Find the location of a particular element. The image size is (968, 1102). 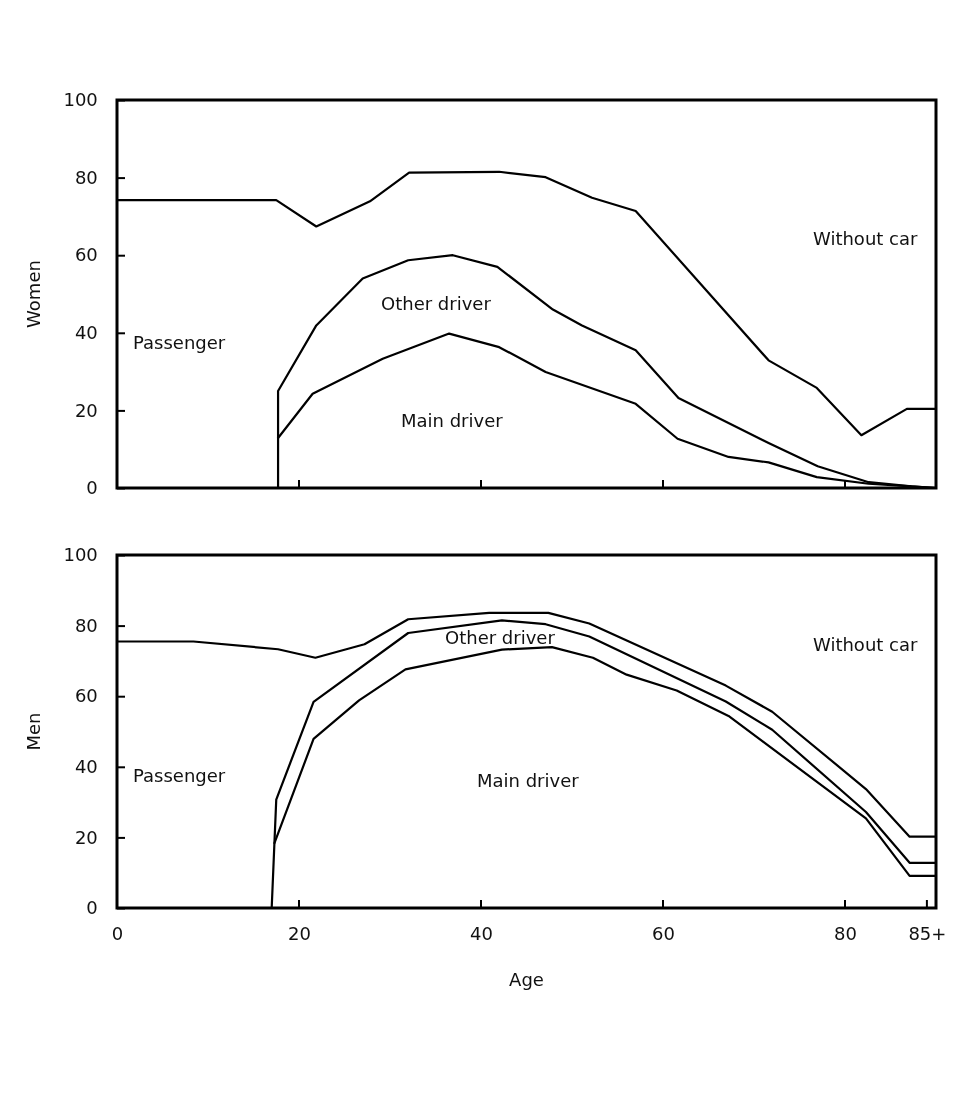

y-axis-title: Women is located at coordinates (33, 294).